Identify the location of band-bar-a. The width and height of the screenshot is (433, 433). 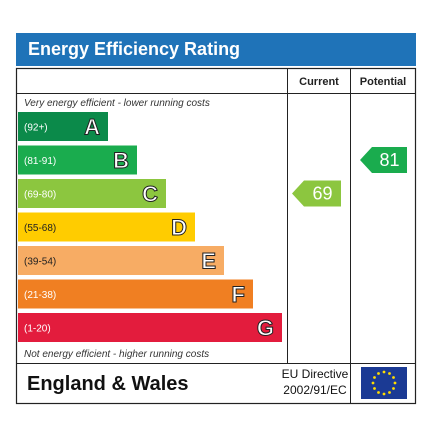
(63, 126).